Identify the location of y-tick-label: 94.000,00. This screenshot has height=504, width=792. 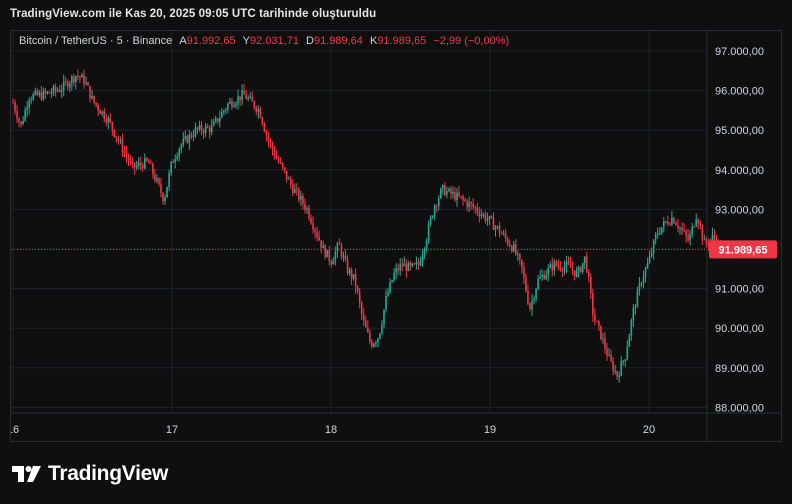
(739, 171).